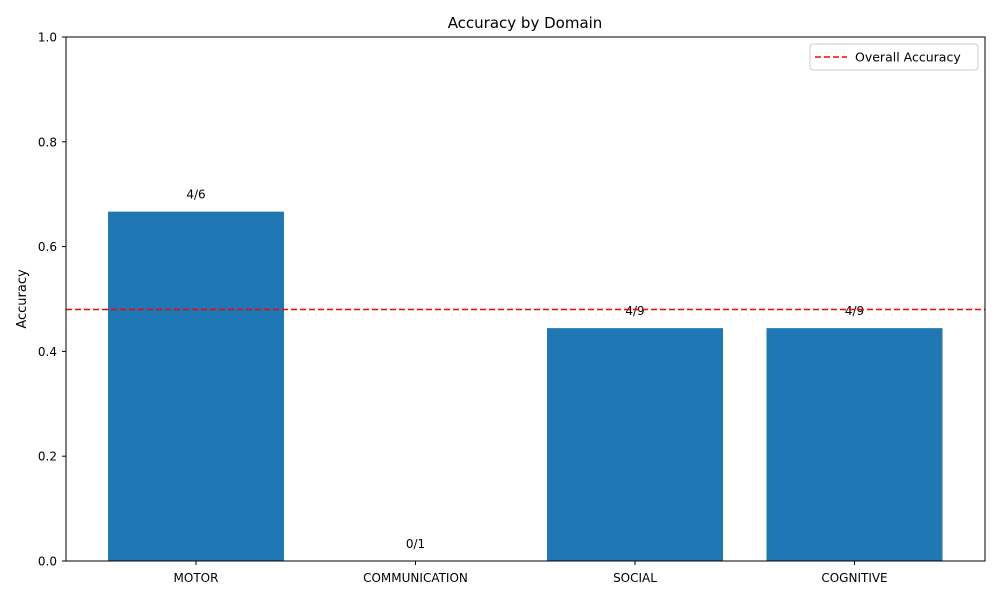 The image size is (1000, 600). Describe the element at coordinates (854, 578) in the screenshot. I see `x-tick-label-cognitive: COGNITIVE` at that location.